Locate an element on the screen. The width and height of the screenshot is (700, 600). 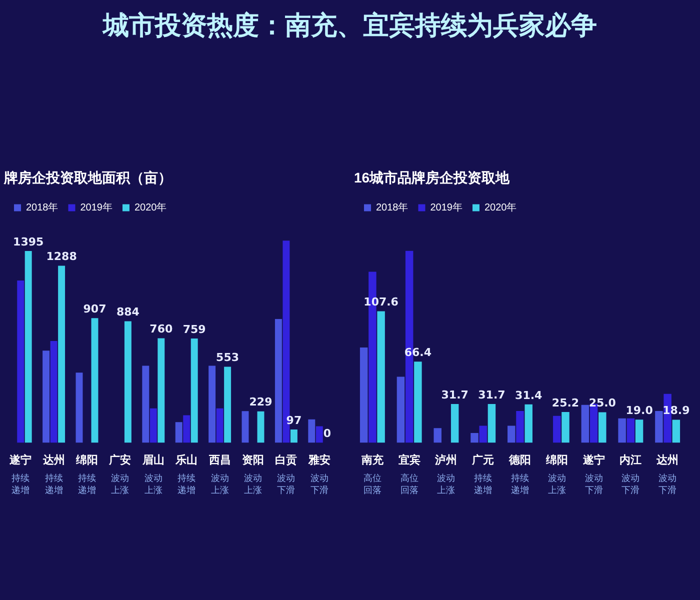
data-label: 25.0 is located at coordinates (602, 403).